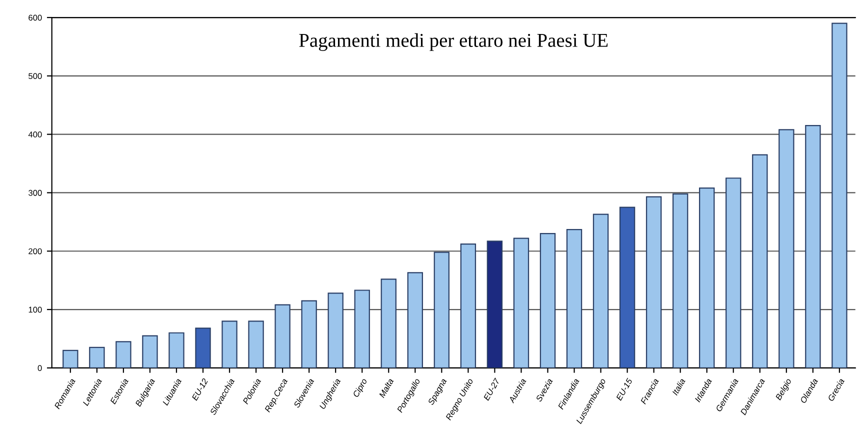 The image size is (864, 438). I want to click on y-tick-label: 200, so click(35, 251).